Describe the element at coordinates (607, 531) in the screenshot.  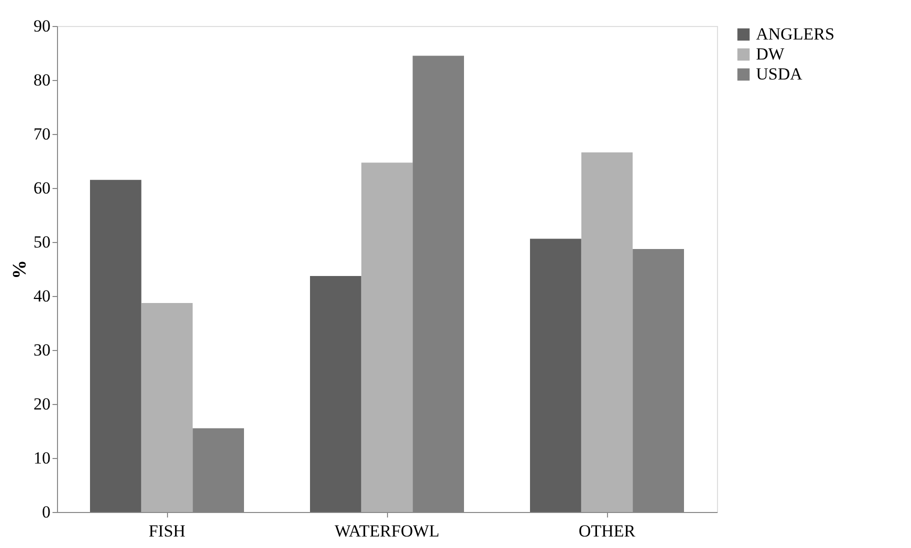
I see `x-tick-label: OTHER` at that location.